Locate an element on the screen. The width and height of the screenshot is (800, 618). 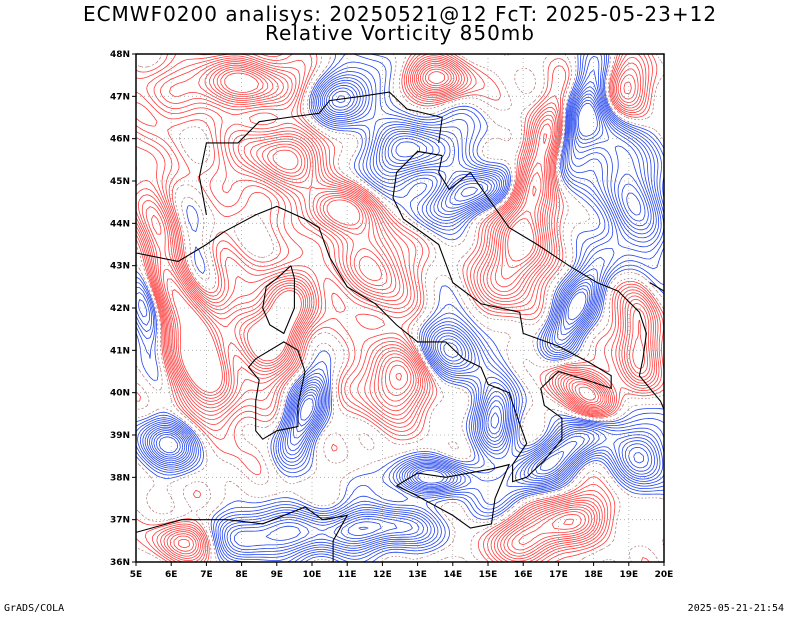
lat-tick-label: 39N is located at coordinates (120, 436).